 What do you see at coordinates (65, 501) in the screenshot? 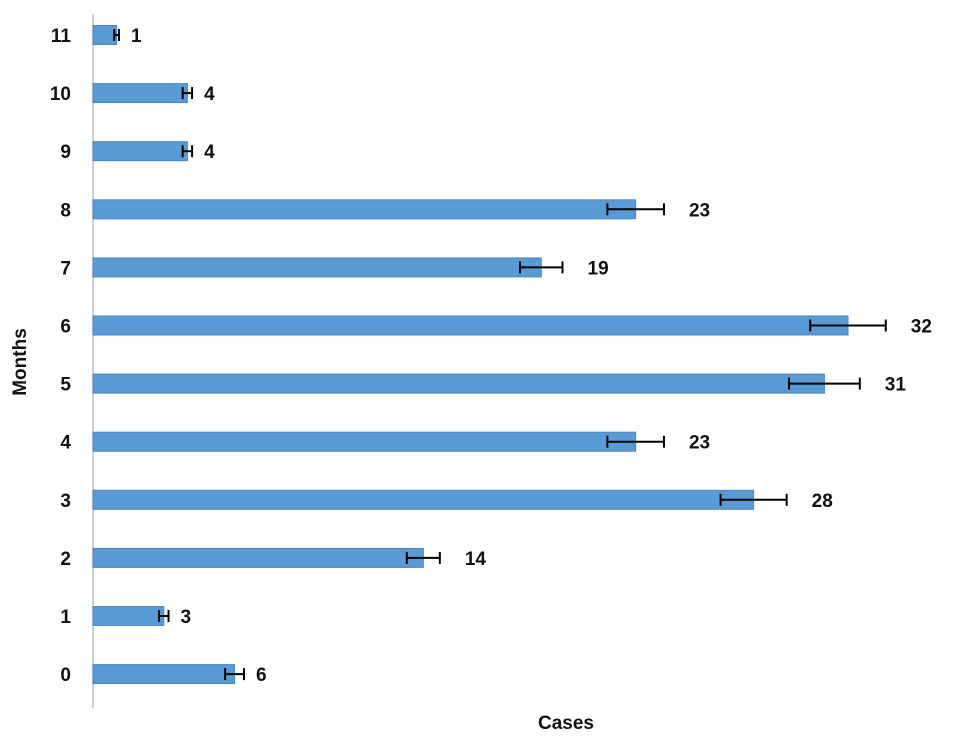
I see `y-tick-label: 3` at bounding box center [65, 501].